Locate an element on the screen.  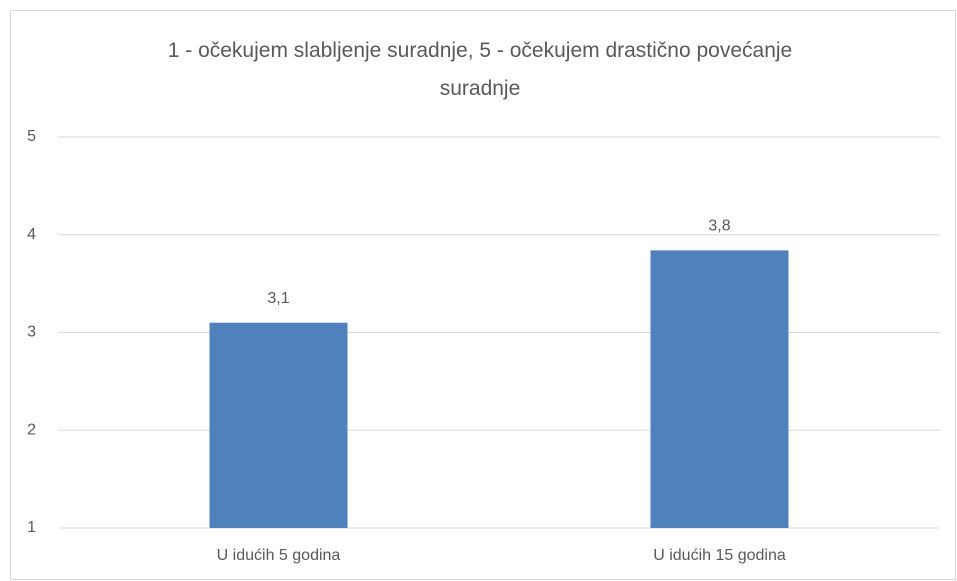
data-label: 3,8 is located at coordinates (719, 226).